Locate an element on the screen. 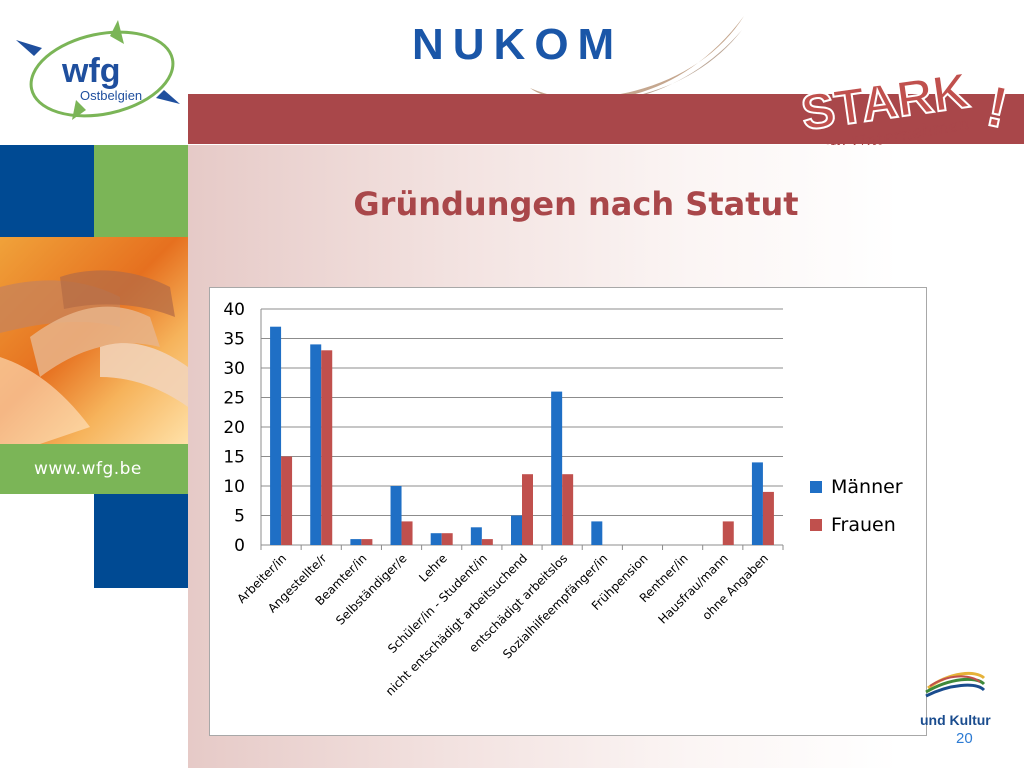  page-number: 20 is located at coordinates (964, 738).